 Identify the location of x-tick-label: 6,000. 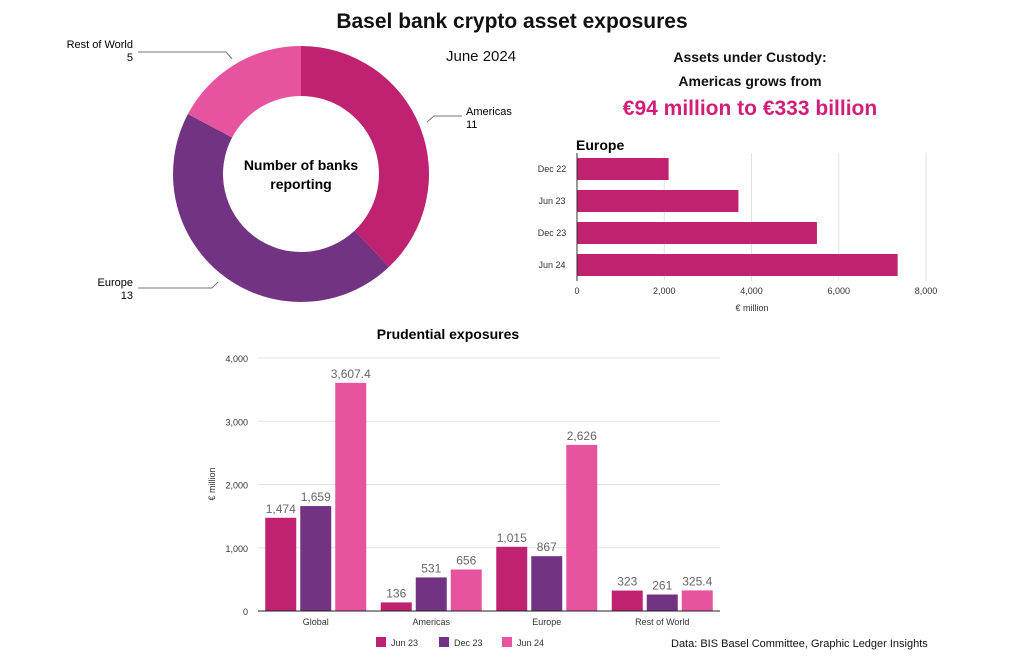
(838, 291).